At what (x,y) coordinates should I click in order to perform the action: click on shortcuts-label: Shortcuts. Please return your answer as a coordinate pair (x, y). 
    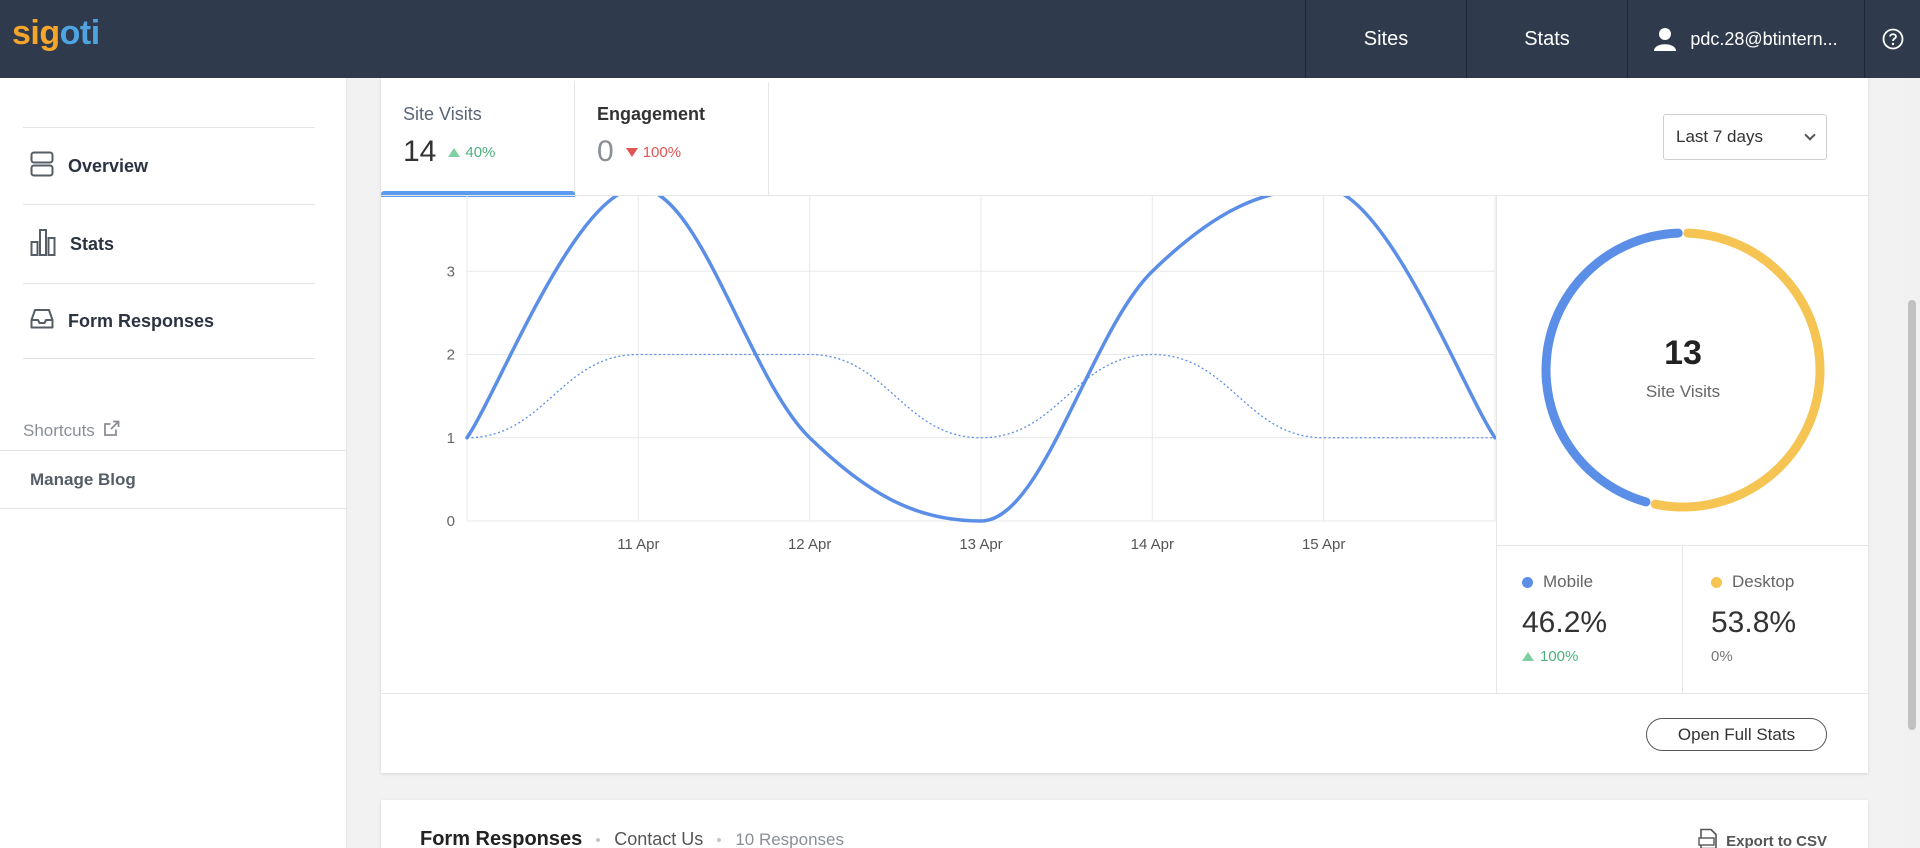
    Looking at the image, I should click on (59, 430).